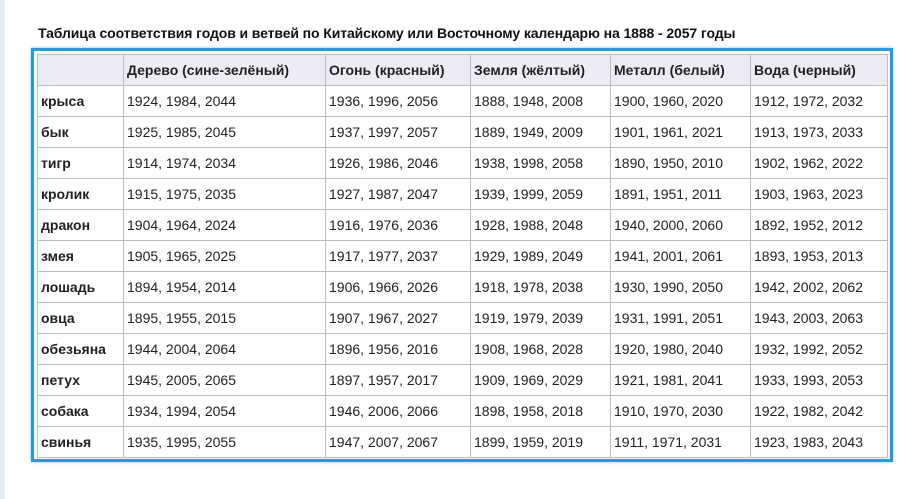 This screenshot has height=499, width=920. Describe the element at coordinates (819, 163) in the screenshot. I see `table-cell: 1902, 1962, 2022` at that location.